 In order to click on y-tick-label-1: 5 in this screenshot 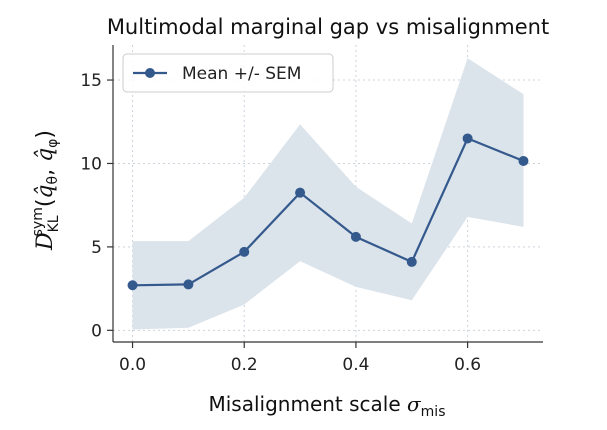, I will do `click(96, 248)`.